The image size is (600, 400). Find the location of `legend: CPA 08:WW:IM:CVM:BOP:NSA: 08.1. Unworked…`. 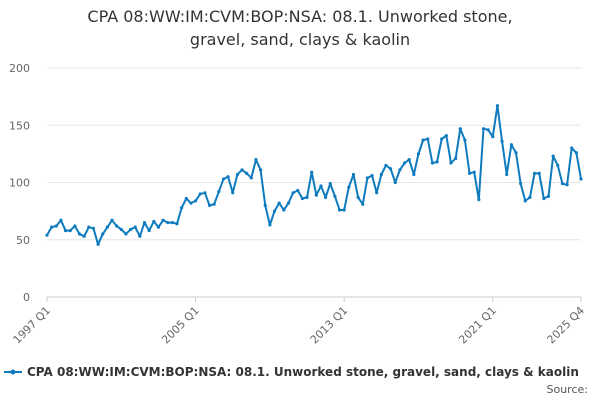

legend: CPA 08:WW:IM:CVM:BOP:NSA: 08.1. Unworked… is located at coordinates (291, 372).